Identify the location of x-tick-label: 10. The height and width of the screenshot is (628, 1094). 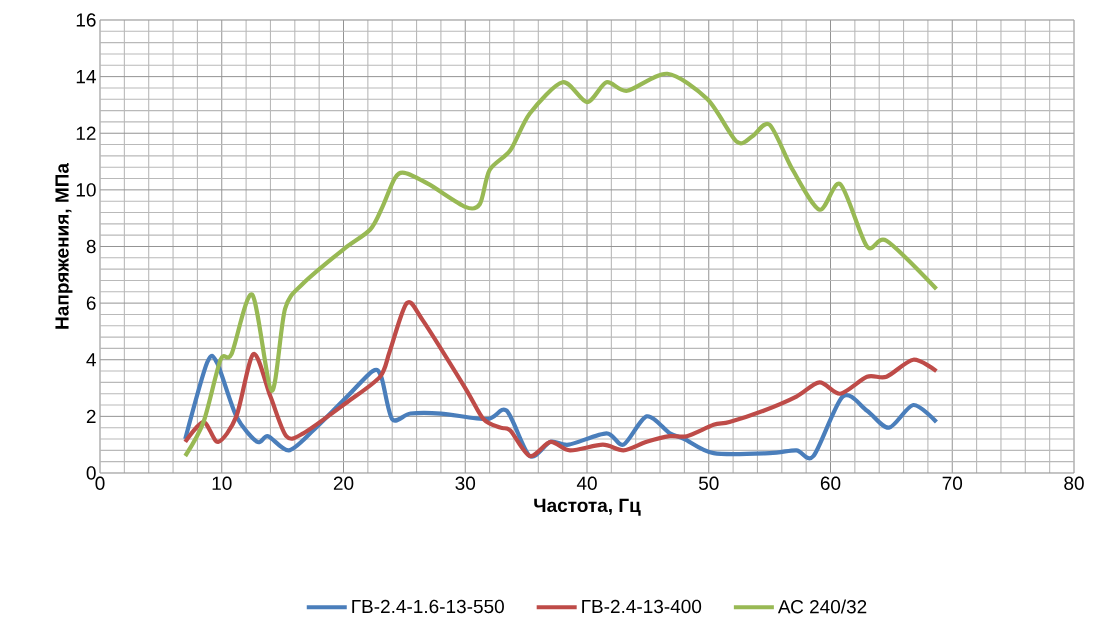
(222, 483).